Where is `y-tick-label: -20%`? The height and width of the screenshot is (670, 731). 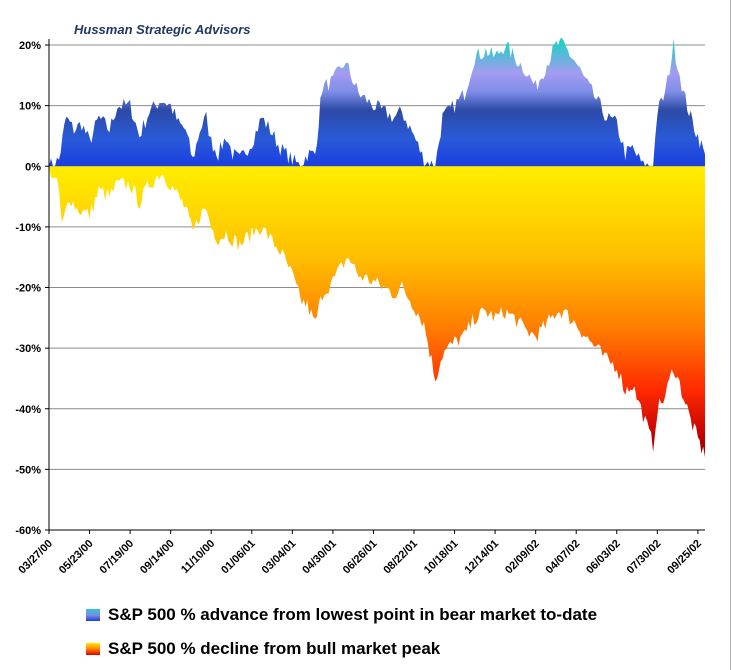 y-tick-label: -20% is located at coordinates (28, 289).